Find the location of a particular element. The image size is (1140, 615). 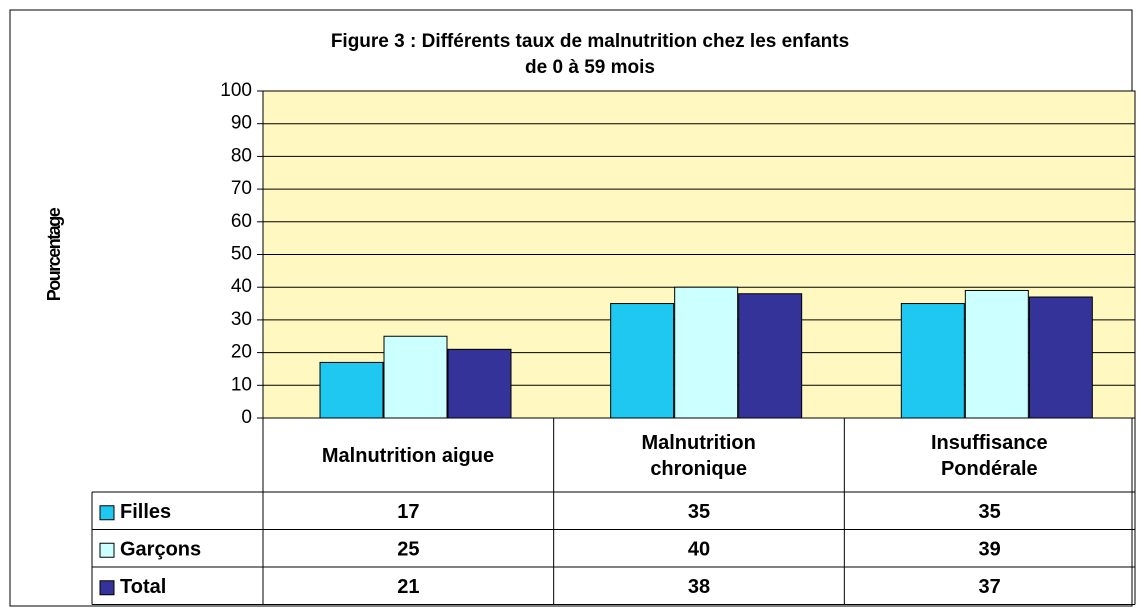

y-tick-label: 80 is located at coordinates (241, 155).